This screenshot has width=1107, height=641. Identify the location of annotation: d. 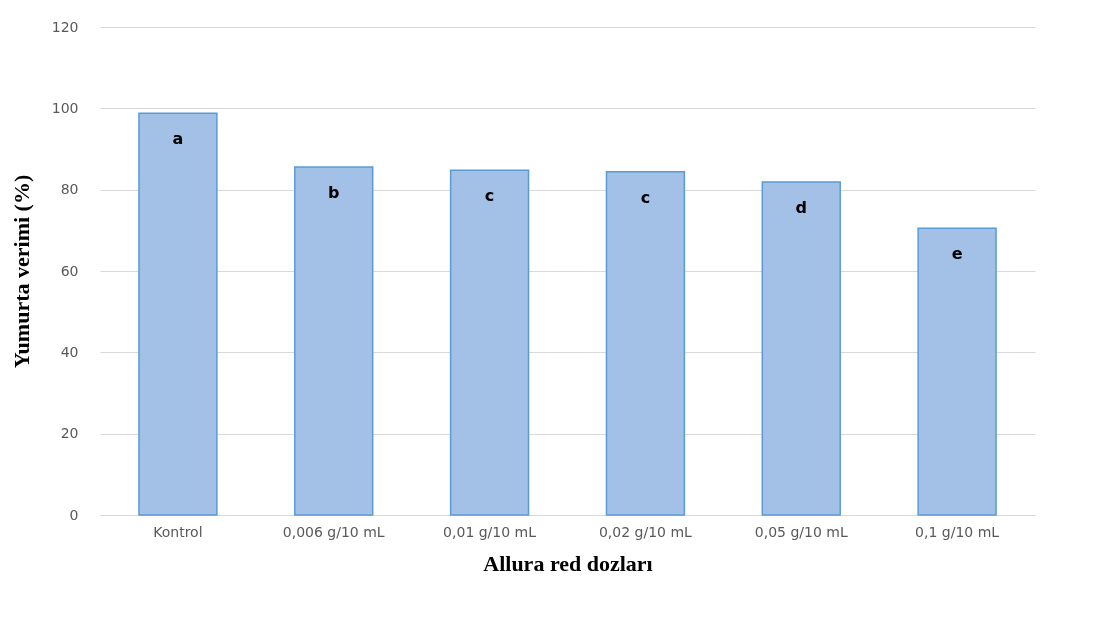
(801, 207).